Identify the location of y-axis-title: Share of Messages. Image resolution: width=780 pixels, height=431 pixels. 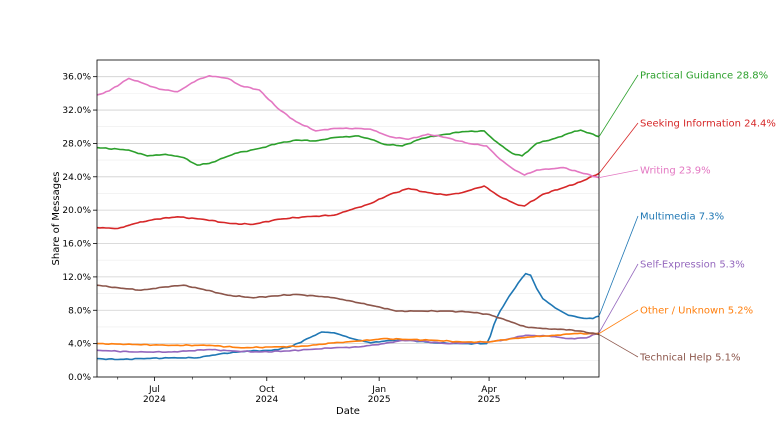
(56, 219).